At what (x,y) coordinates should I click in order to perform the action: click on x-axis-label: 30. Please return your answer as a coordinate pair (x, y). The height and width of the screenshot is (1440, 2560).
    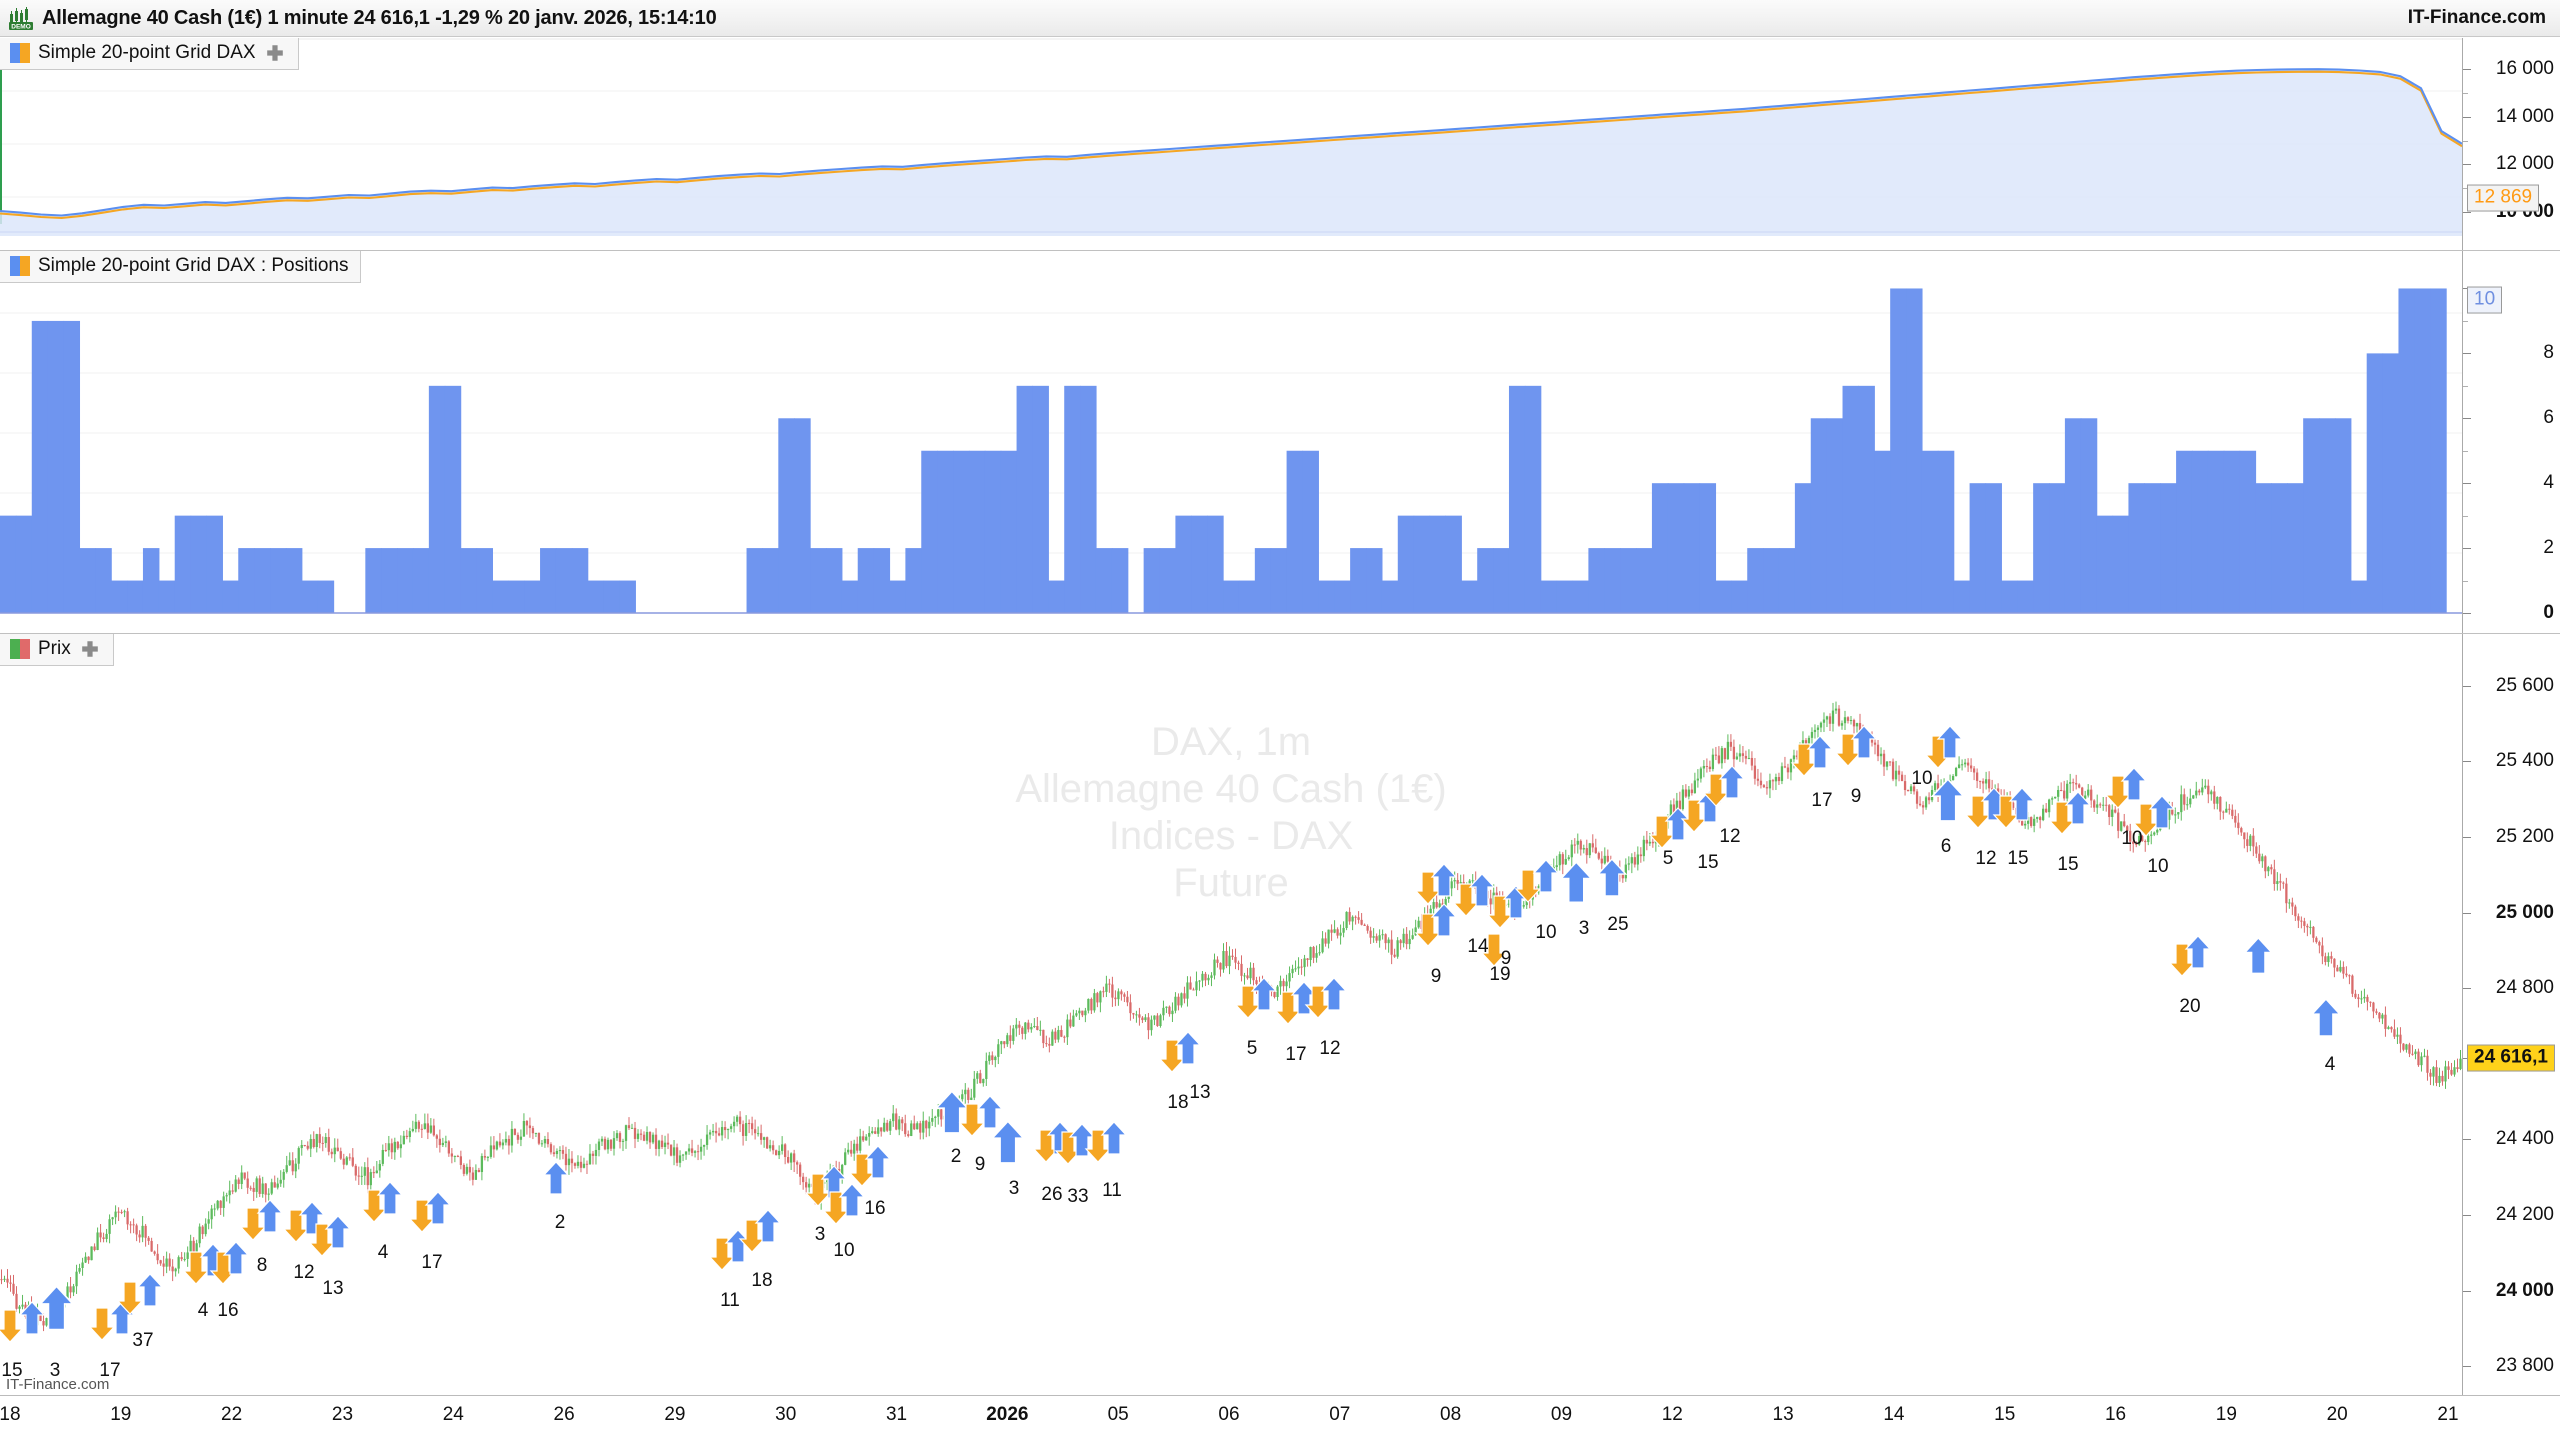
    Looking at the image, I should click on (786, 1414).